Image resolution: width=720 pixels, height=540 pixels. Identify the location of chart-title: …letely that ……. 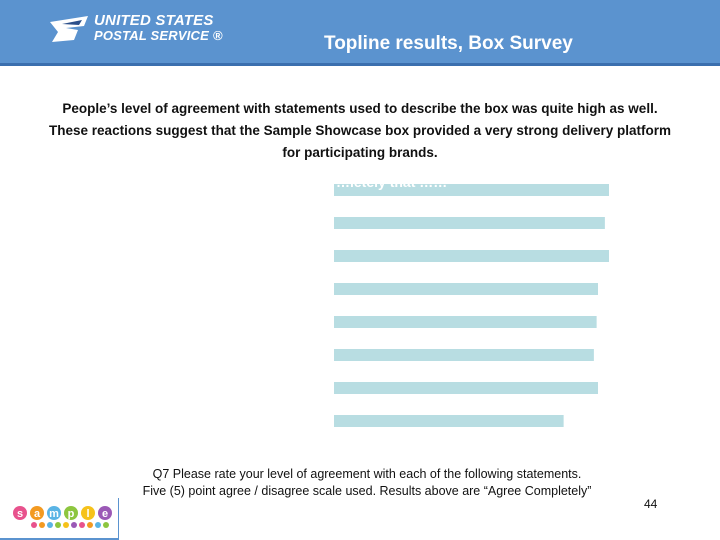
(392, 182).